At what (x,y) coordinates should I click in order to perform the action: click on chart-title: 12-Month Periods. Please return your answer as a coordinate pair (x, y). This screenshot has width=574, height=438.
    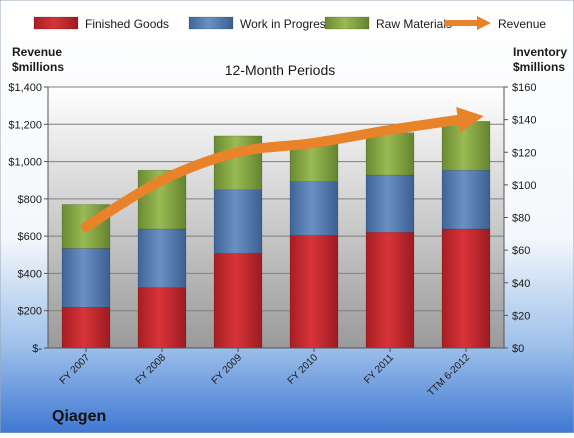
    Looking at the image, I should click on (280, 70).